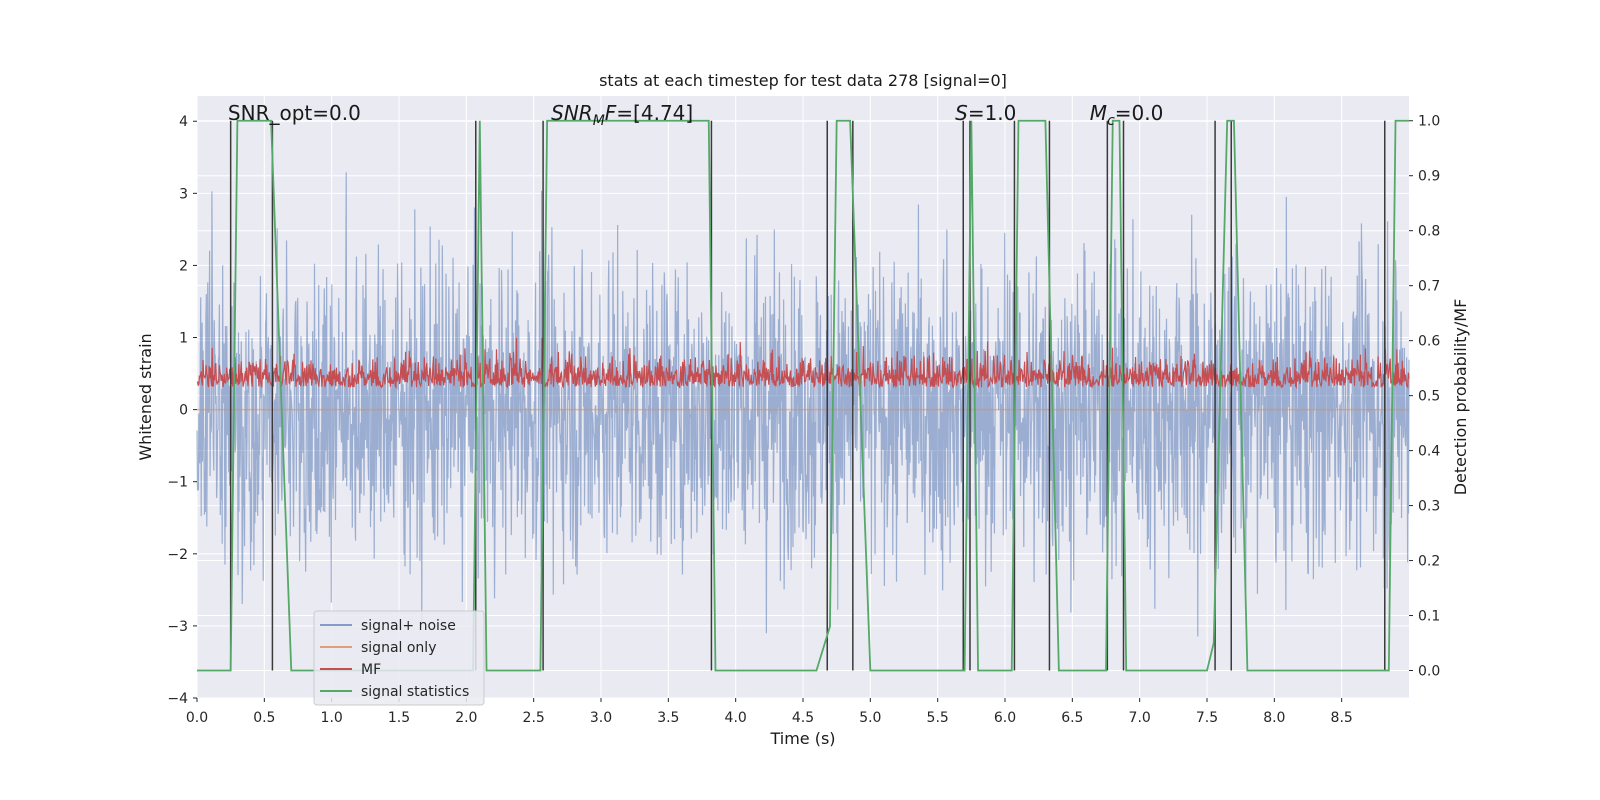  I want to click on y-axis-ticks: −4 −3 −2 −1 0 1 2 3 4, so click(182, 410).